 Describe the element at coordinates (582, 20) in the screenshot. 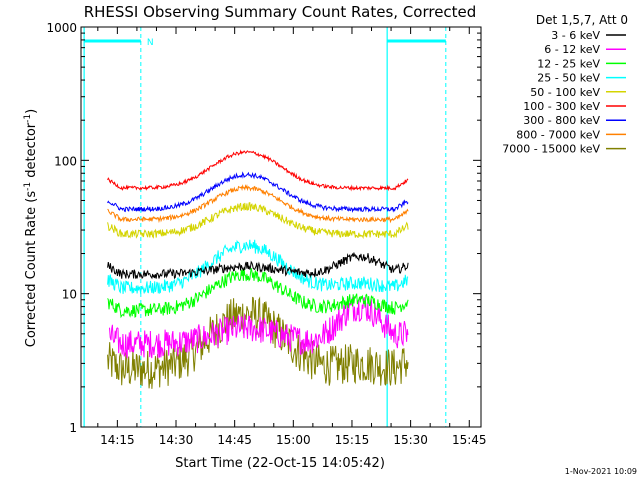

I see `legend-title: Det 1,5,7, Att 0` at that location.